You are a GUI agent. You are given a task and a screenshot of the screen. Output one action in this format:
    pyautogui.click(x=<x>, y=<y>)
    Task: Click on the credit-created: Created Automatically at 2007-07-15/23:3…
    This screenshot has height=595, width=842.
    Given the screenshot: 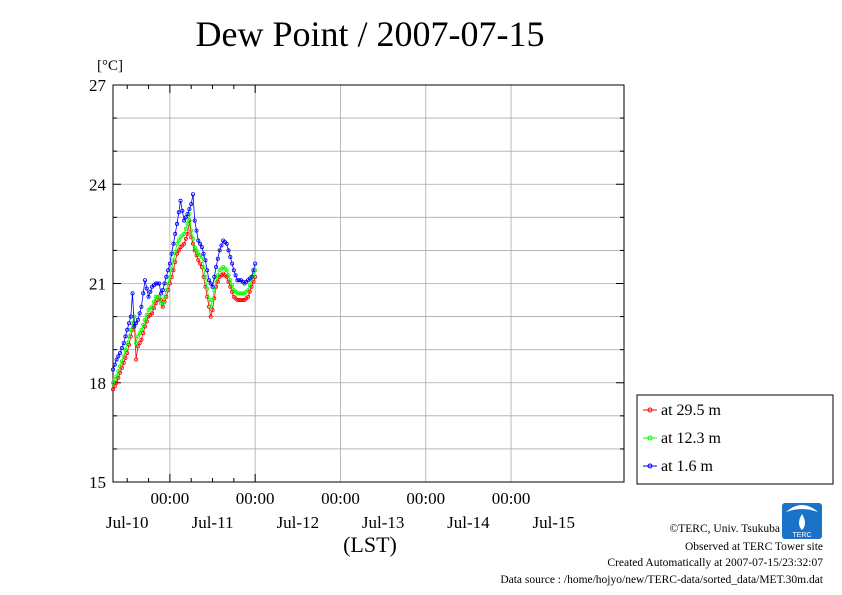 What is the action you would take?
    pyautogui.click(x=715, y=563)
    